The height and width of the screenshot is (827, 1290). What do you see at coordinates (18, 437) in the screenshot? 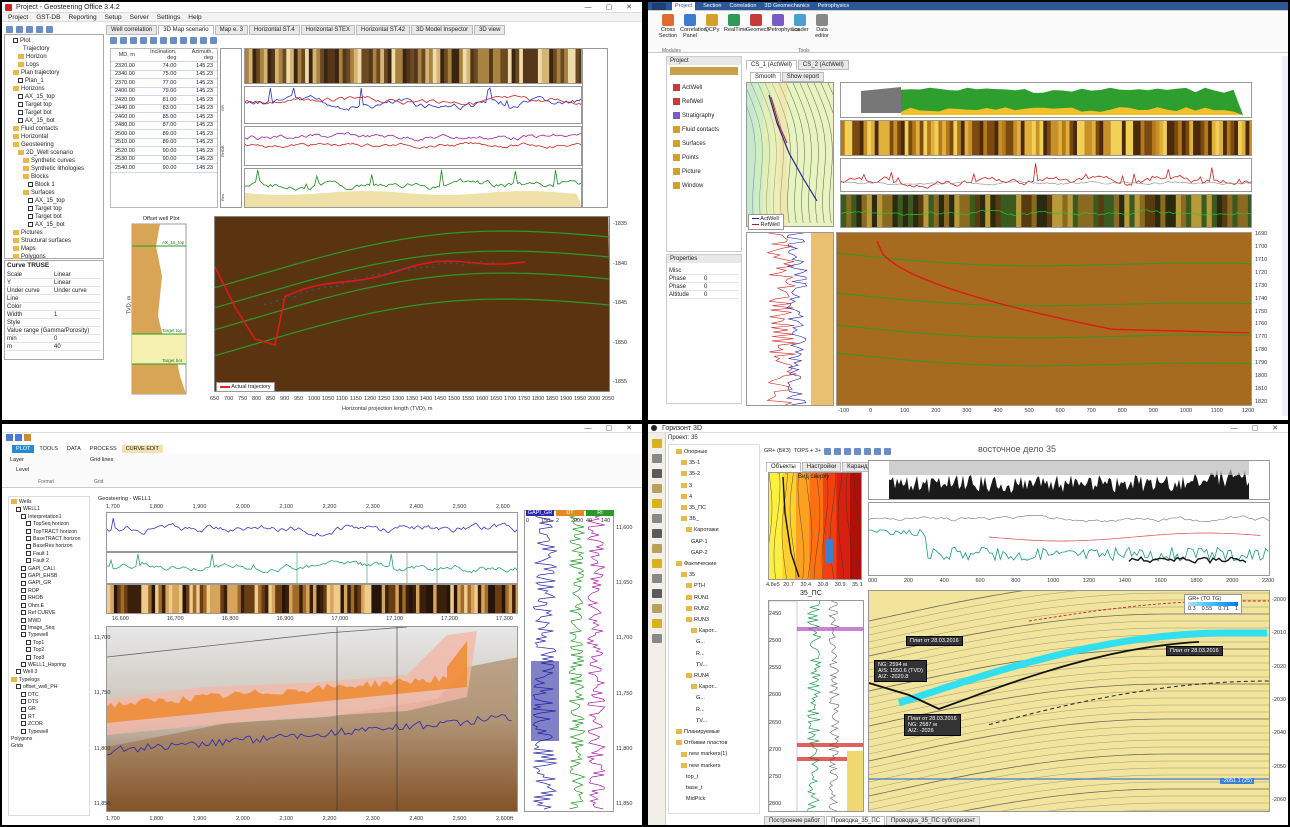
I see `open-icon` at bounding box center [18, 437].